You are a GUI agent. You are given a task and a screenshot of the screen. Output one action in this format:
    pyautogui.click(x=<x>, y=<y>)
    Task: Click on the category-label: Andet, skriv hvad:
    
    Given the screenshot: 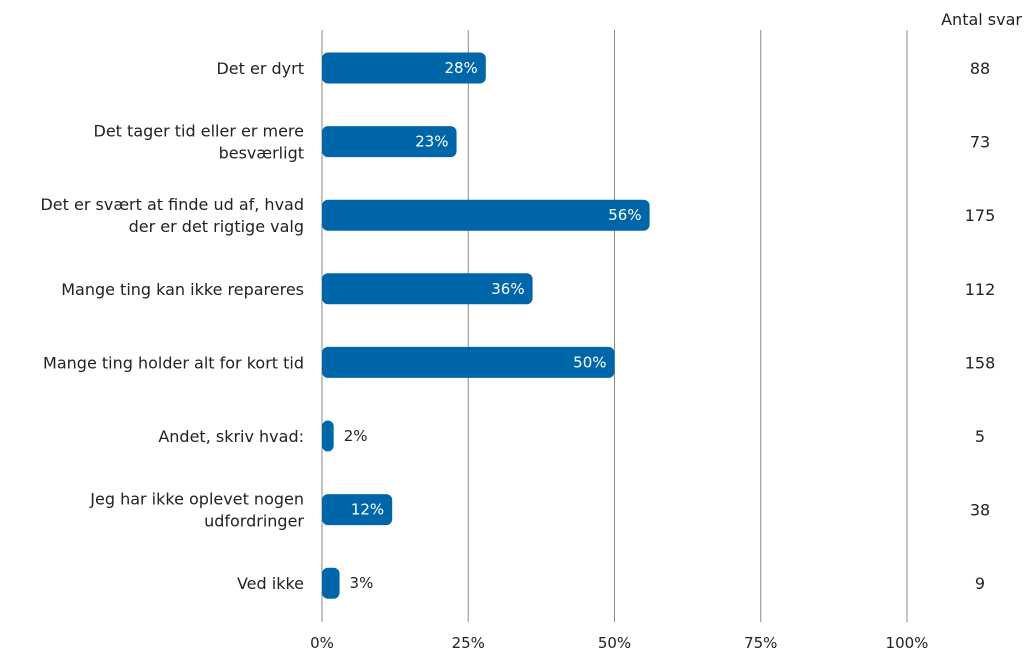 What is the action you would take?
    pyautogui.click(x=231, y=436)
    